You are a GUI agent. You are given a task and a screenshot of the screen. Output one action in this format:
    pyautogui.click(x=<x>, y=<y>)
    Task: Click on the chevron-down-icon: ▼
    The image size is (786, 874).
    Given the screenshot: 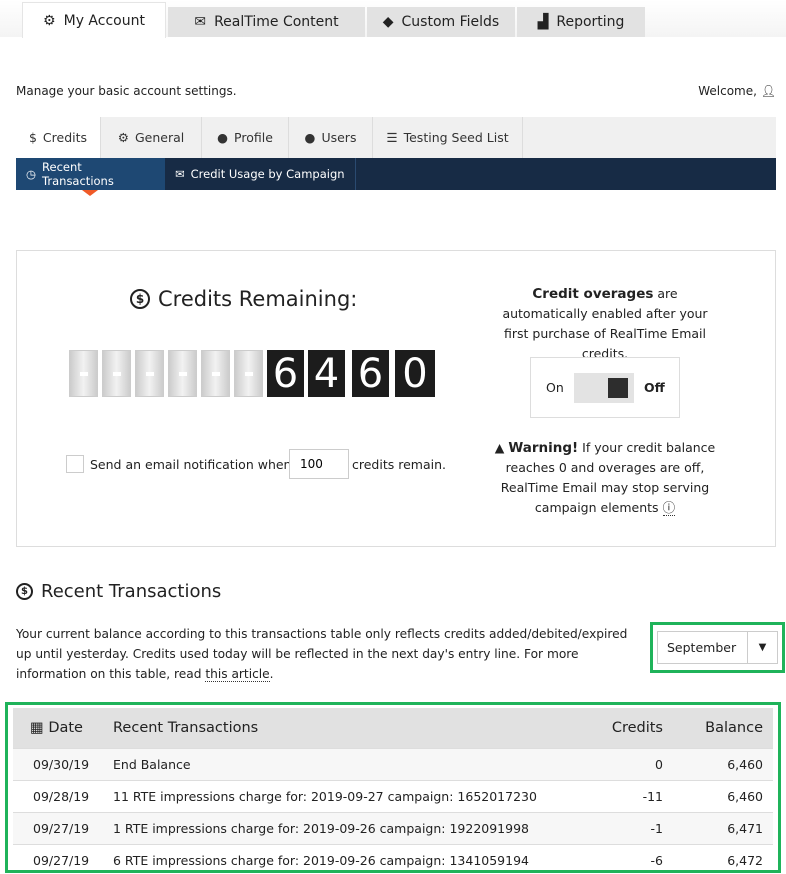 What is the action you would take?
    pyautogui.click(x=762, y=647)
    